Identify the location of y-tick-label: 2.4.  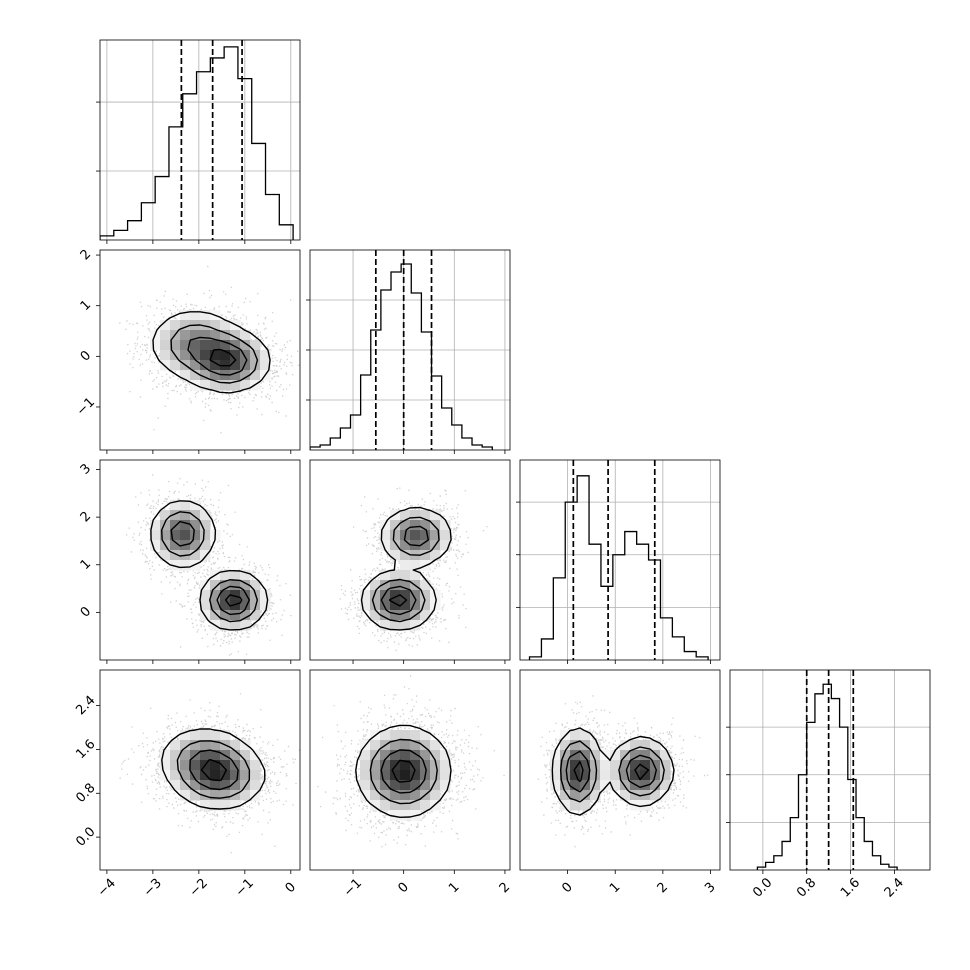
(85, 705).